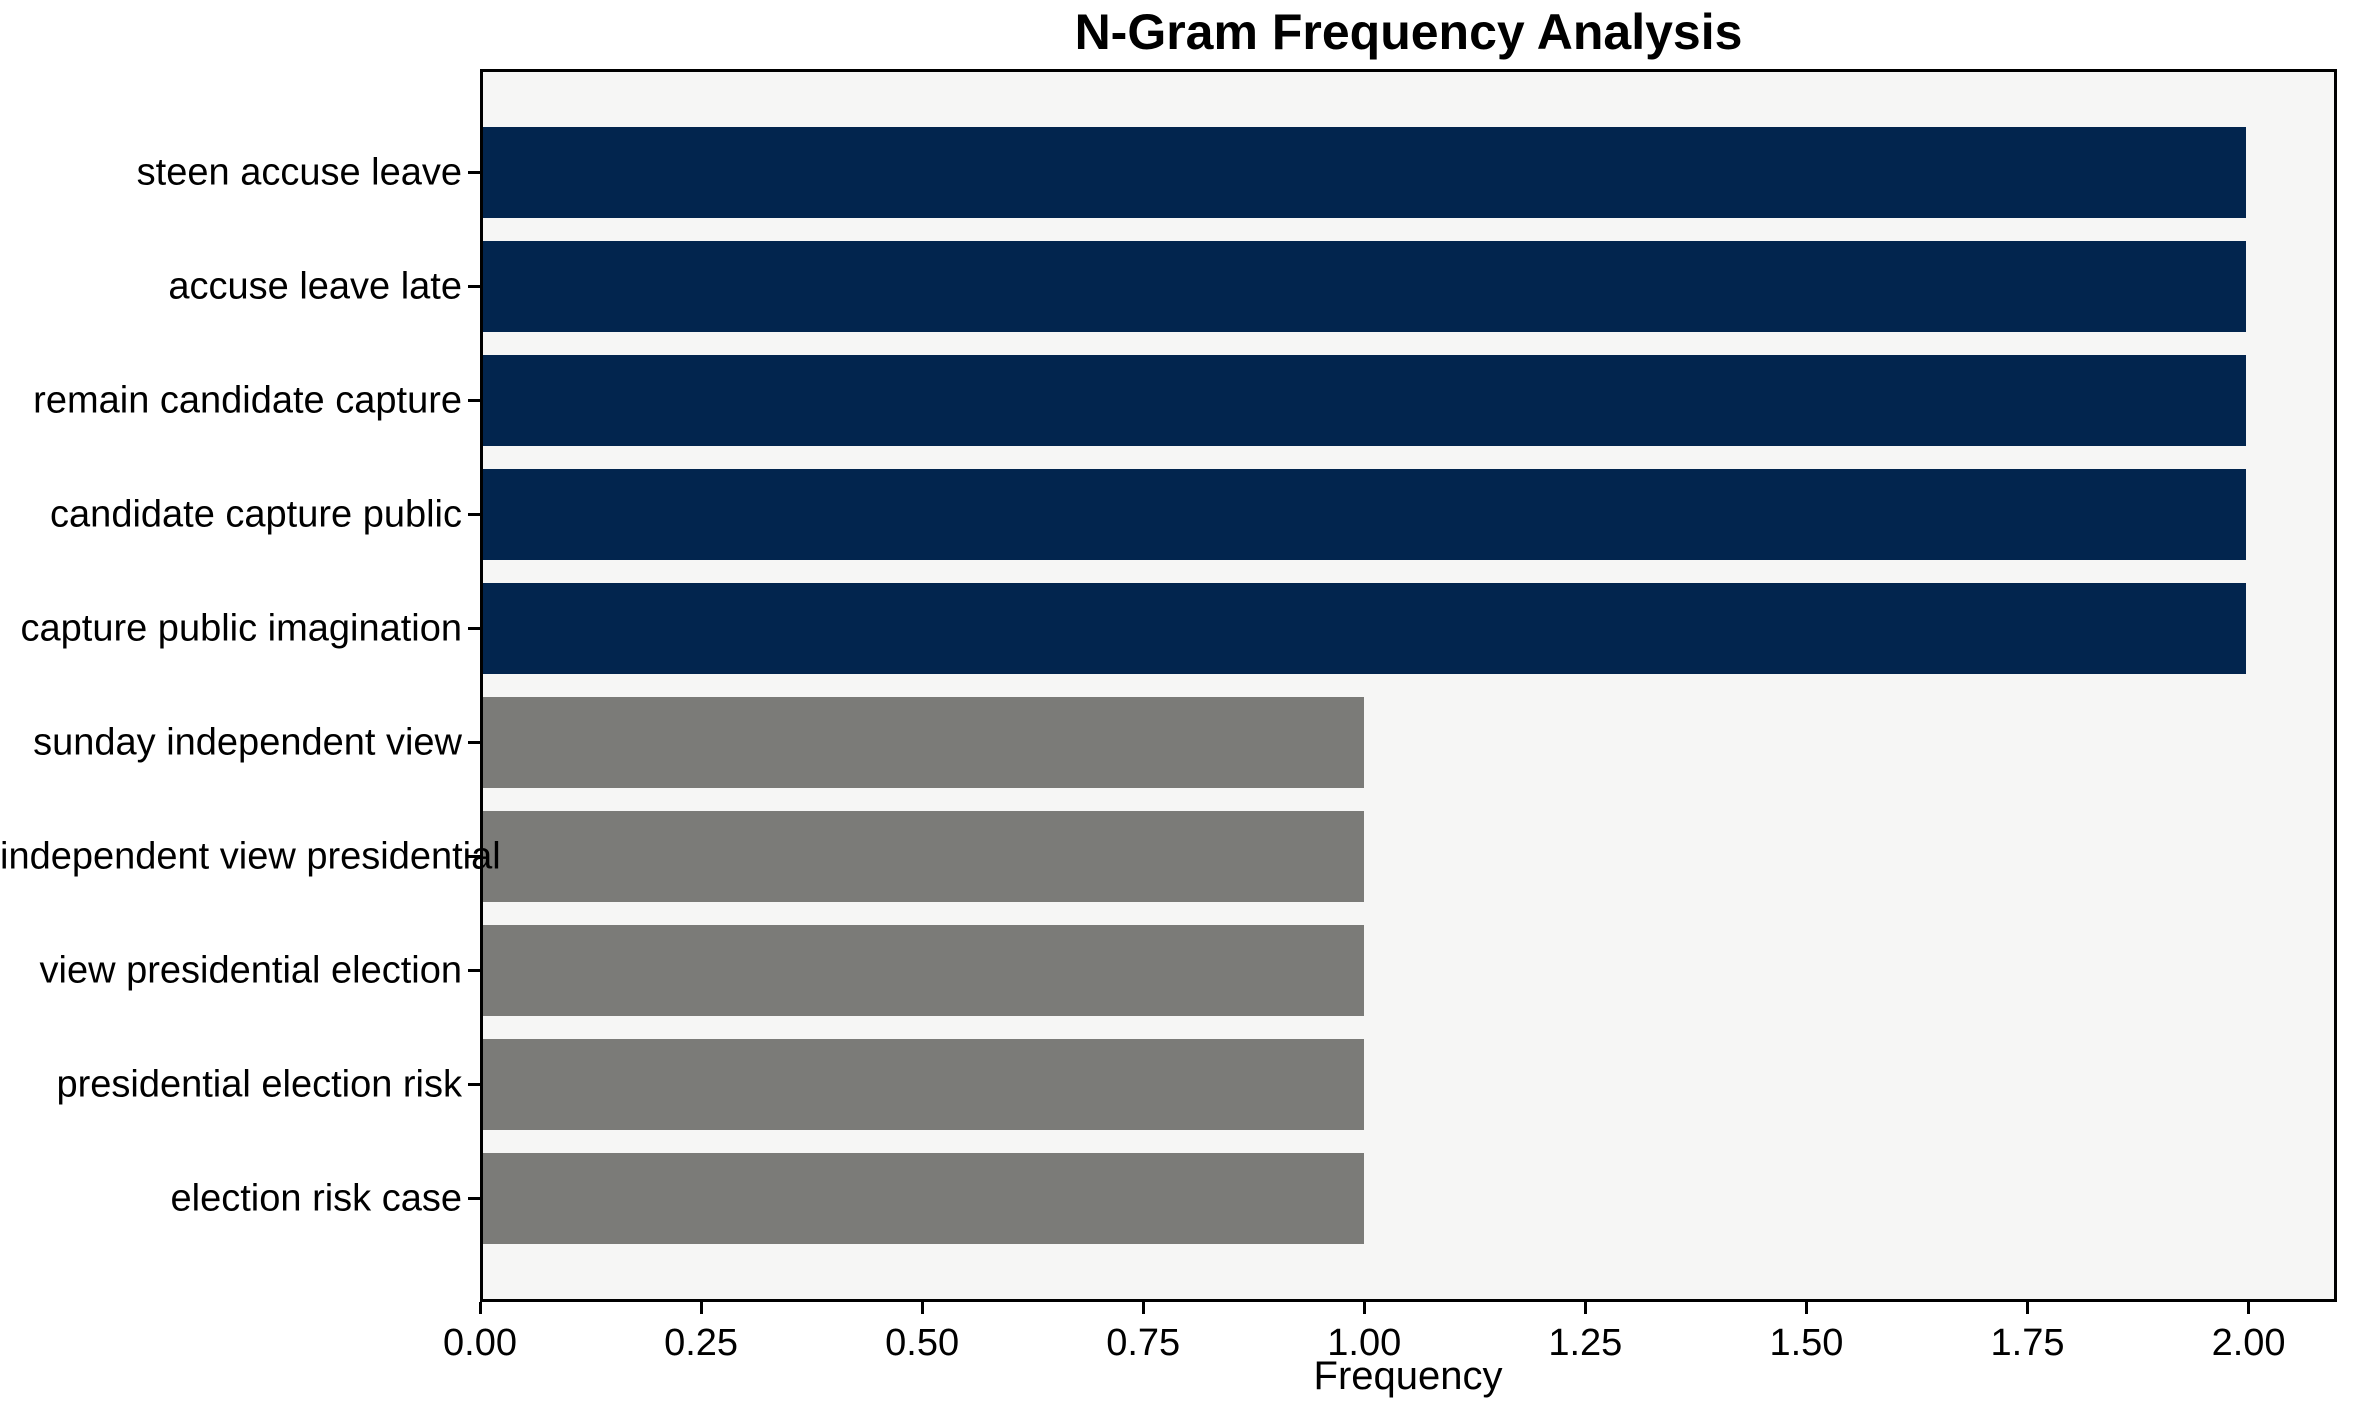 This screenshot has width=2358, height=1414. What do you see at coordinates (315, 286) in the screenshot?
I see `y-tick-label: accuse leave late` at bounding box center [315, 286].